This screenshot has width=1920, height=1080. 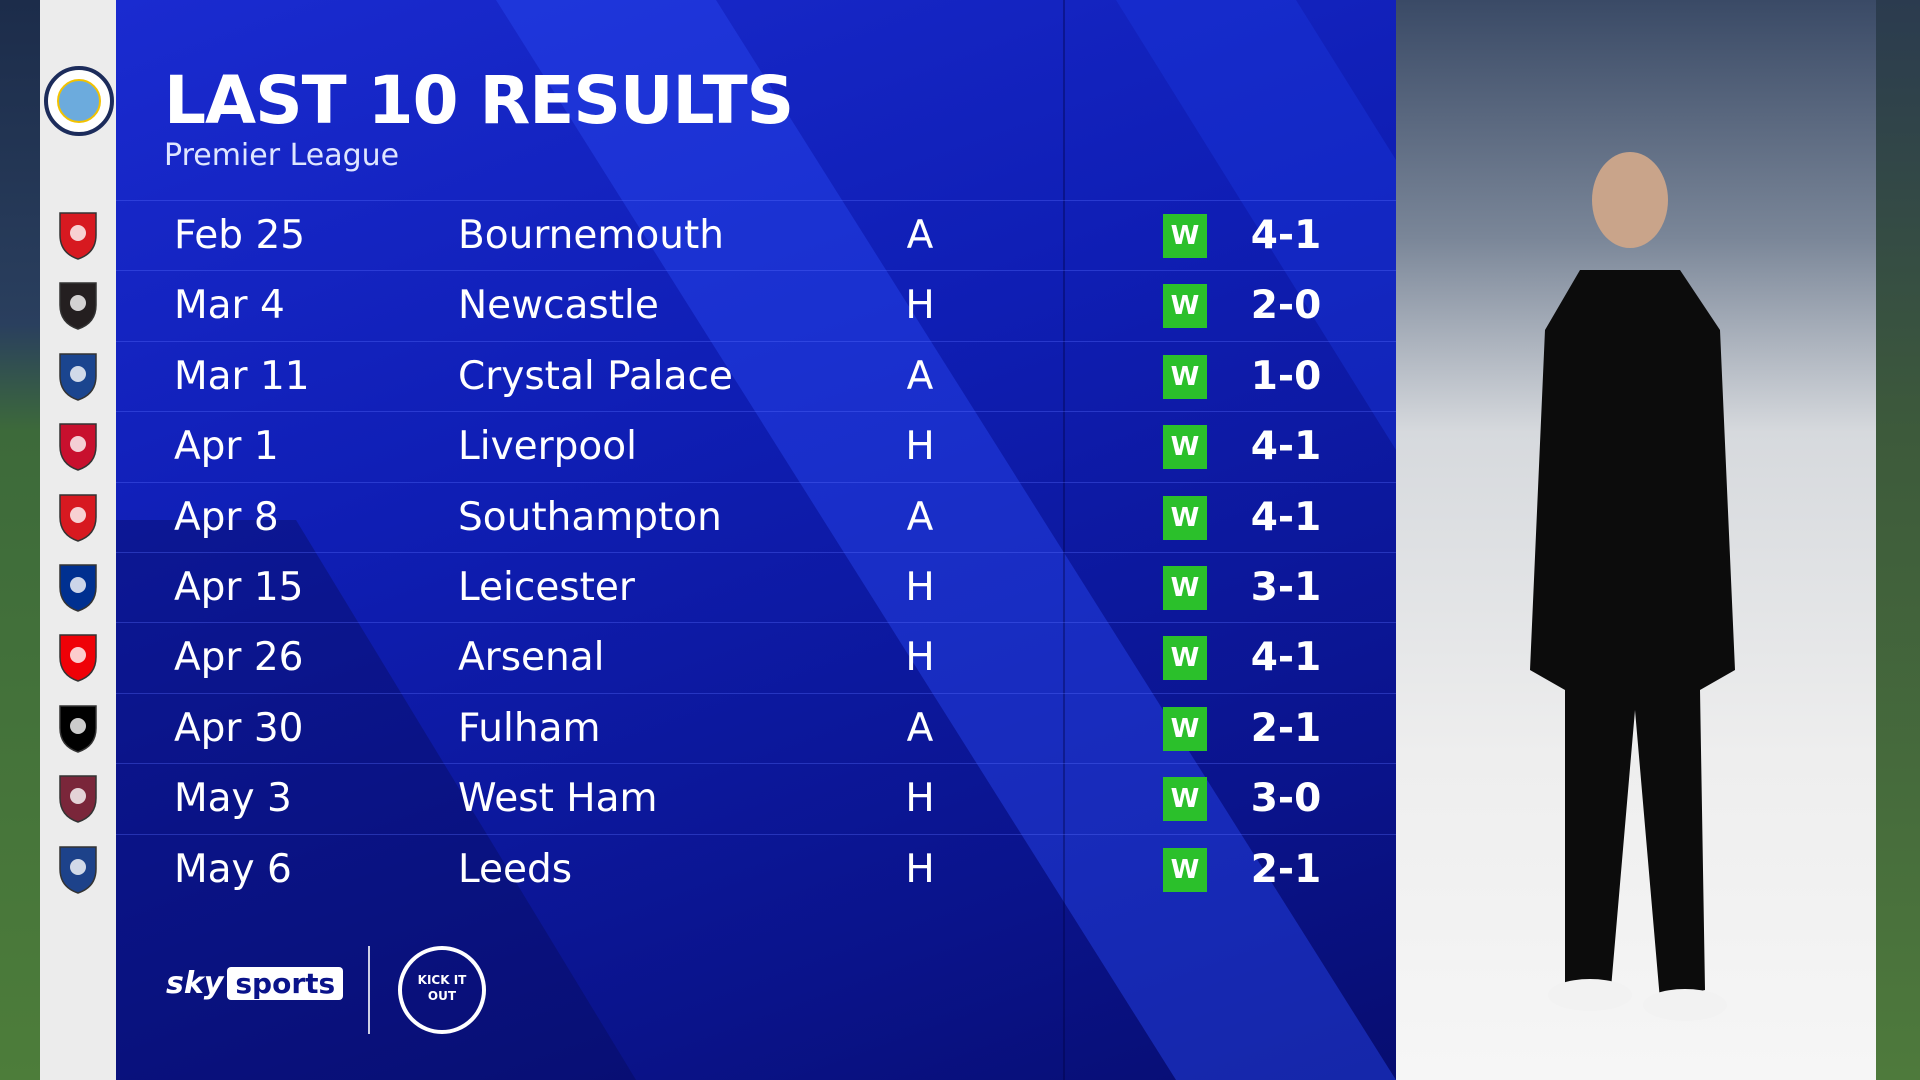 What do you see at coordinates (233, 799) in the screenshot?
I see `match-date: May 3` at bounding box center [233, 799].